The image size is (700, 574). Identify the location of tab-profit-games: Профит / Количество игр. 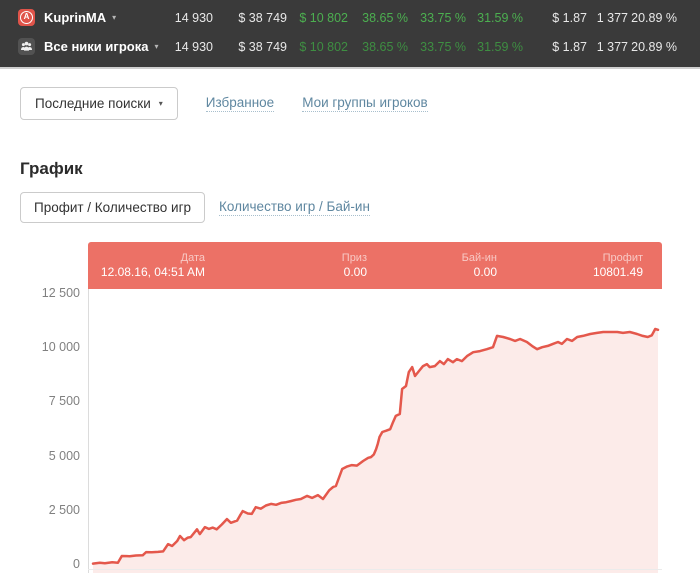
(113, 207).